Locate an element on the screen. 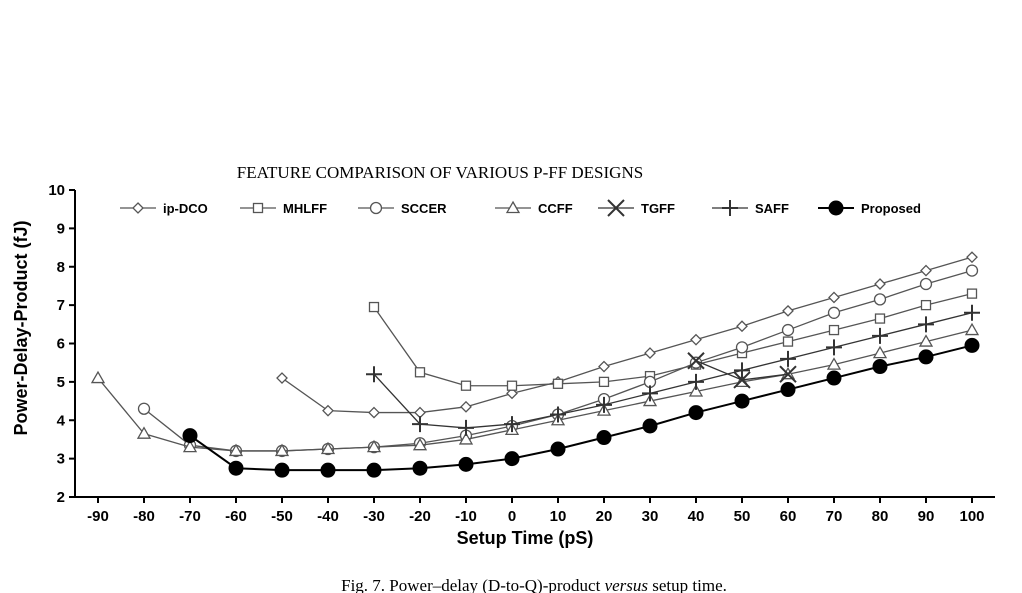 The width and height of the screenshot is (1022, 593). x-tick-label: -90 is located at coordinates (98, 516).